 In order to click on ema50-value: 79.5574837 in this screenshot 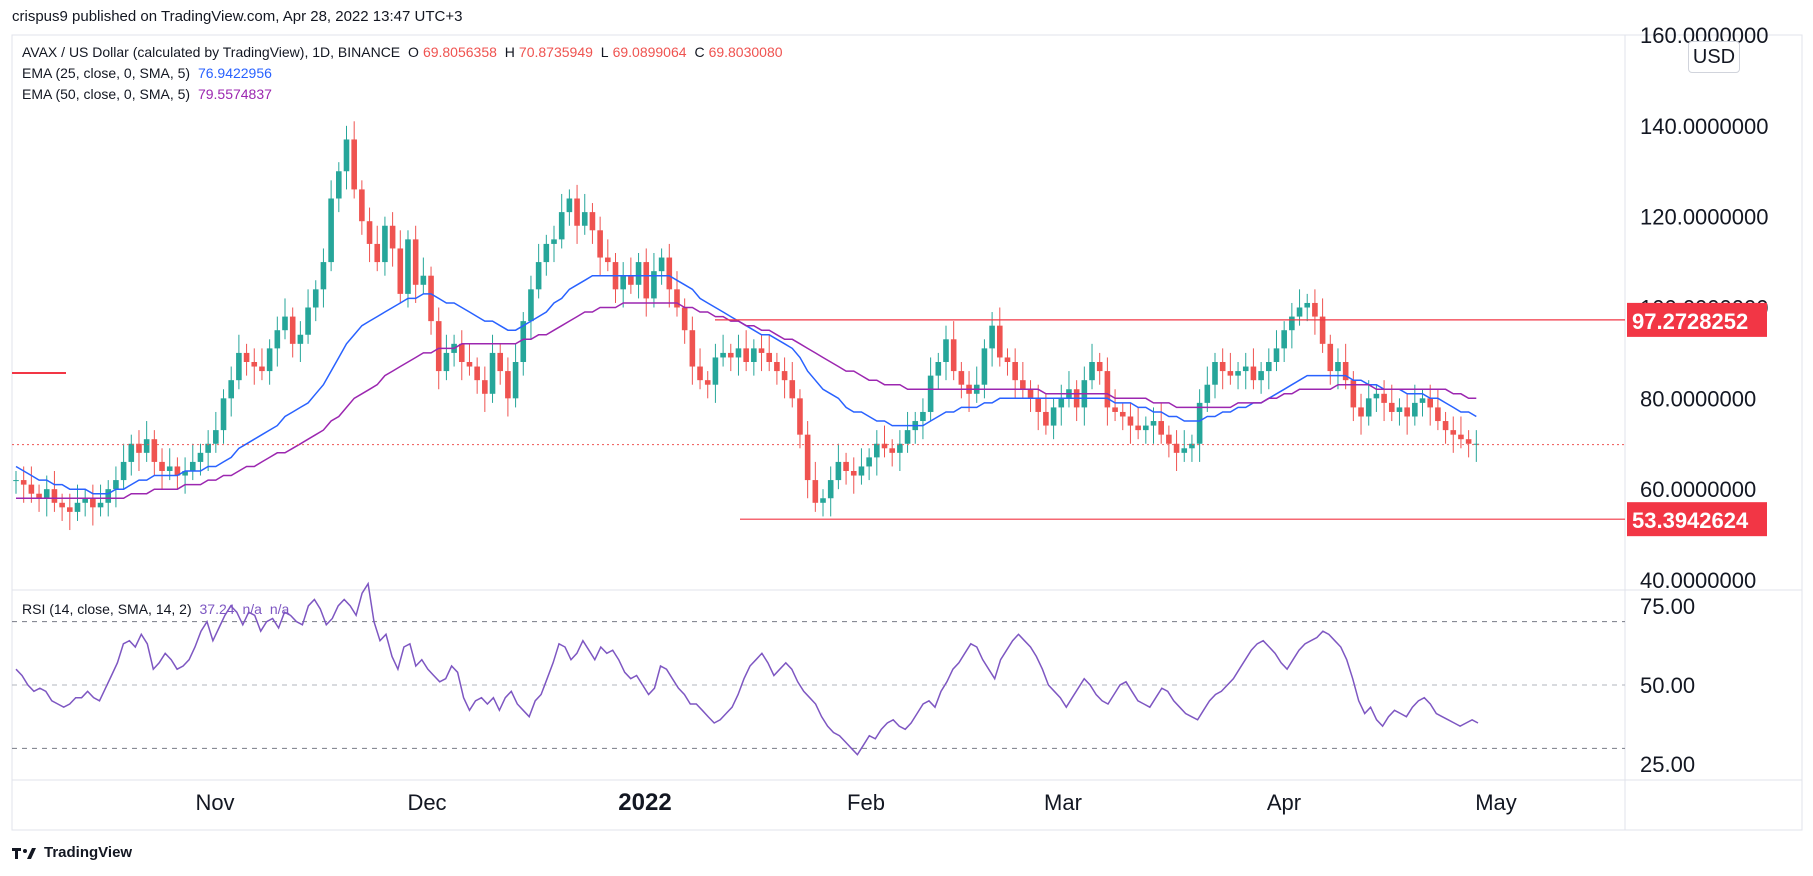, I will do `click(234, 94)`.